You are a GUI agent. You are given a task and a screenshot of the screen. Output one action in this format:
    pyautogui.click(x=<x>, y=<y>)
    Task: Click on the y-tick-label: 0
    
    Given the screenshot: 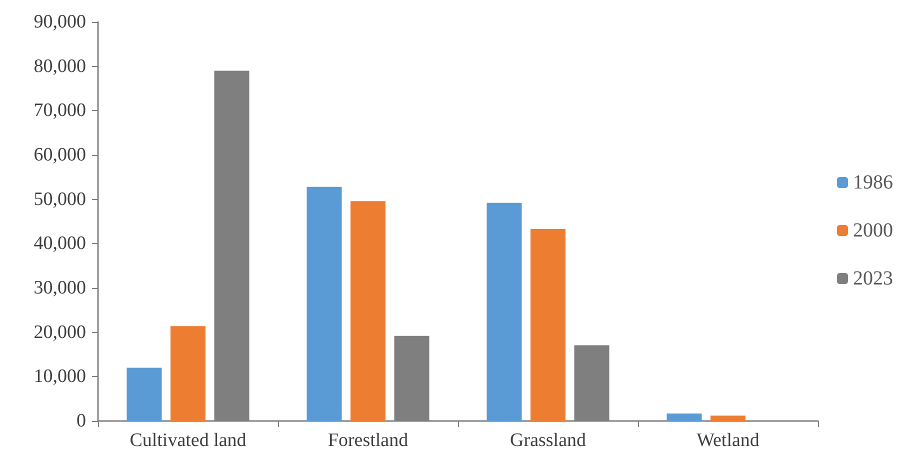 What is the action you would take?
    pyautogui.click(x=81, y=421)
    